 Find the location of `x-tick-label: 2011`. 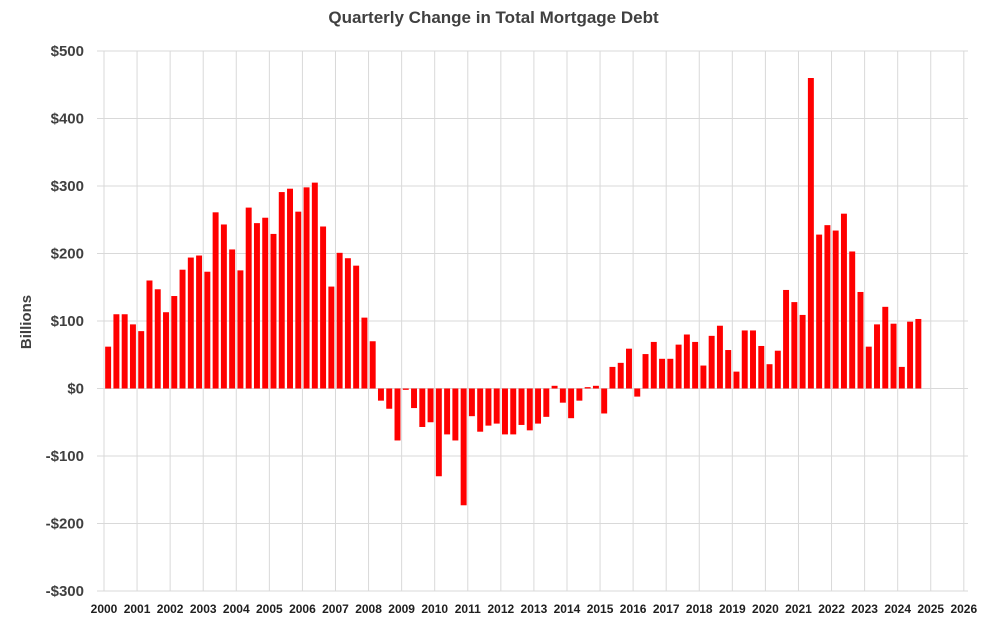

x-tick-label: 2011 is located at coordinates (468, 609).